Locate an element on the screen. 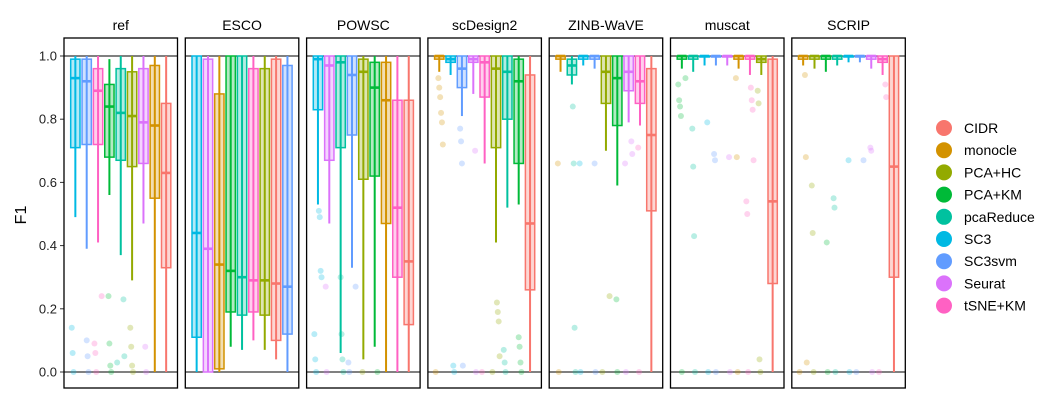  y-tick-label: 1.0 is located at coordinates (48, 56).